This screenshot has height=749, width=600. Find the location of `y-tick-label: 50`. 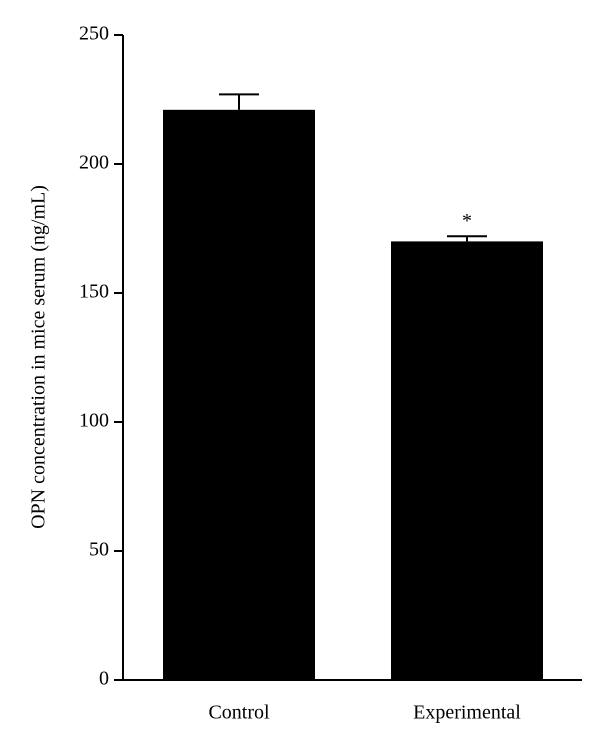

y-tick-label: 50 is located at coordinates (99, 550).